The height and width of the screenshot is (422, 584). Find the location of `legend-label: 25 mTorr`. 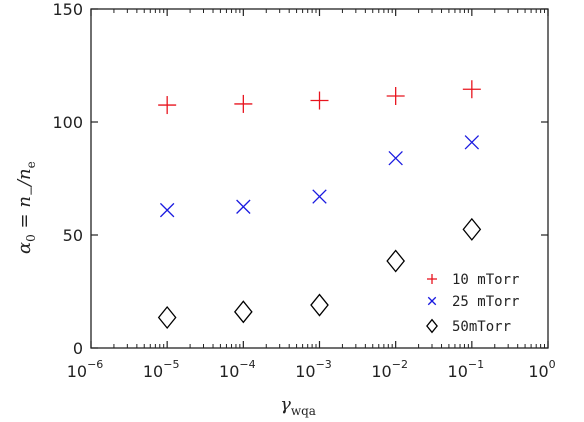

legend-label: 25 mTorr is located at coordinates (485, 302).